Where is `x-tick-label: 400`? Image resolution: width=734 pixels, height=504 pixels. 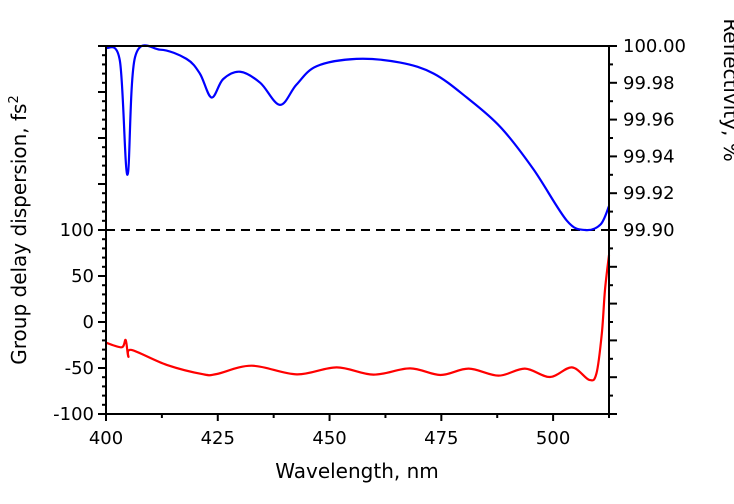 x-tick-label: 400 is located at coordinates (106, 438).